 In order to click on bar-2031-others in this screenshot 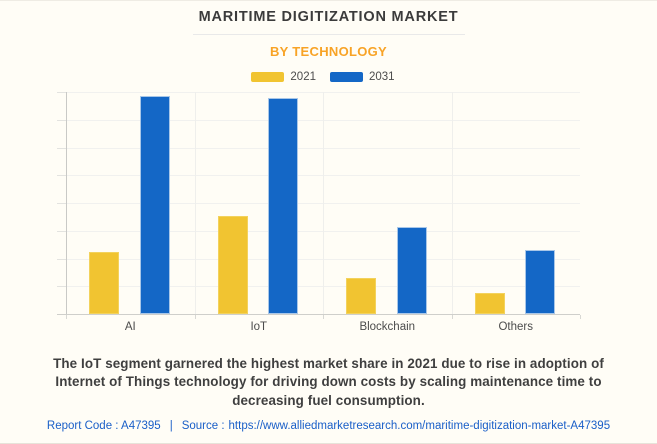, I will do `click(540, 282)`.